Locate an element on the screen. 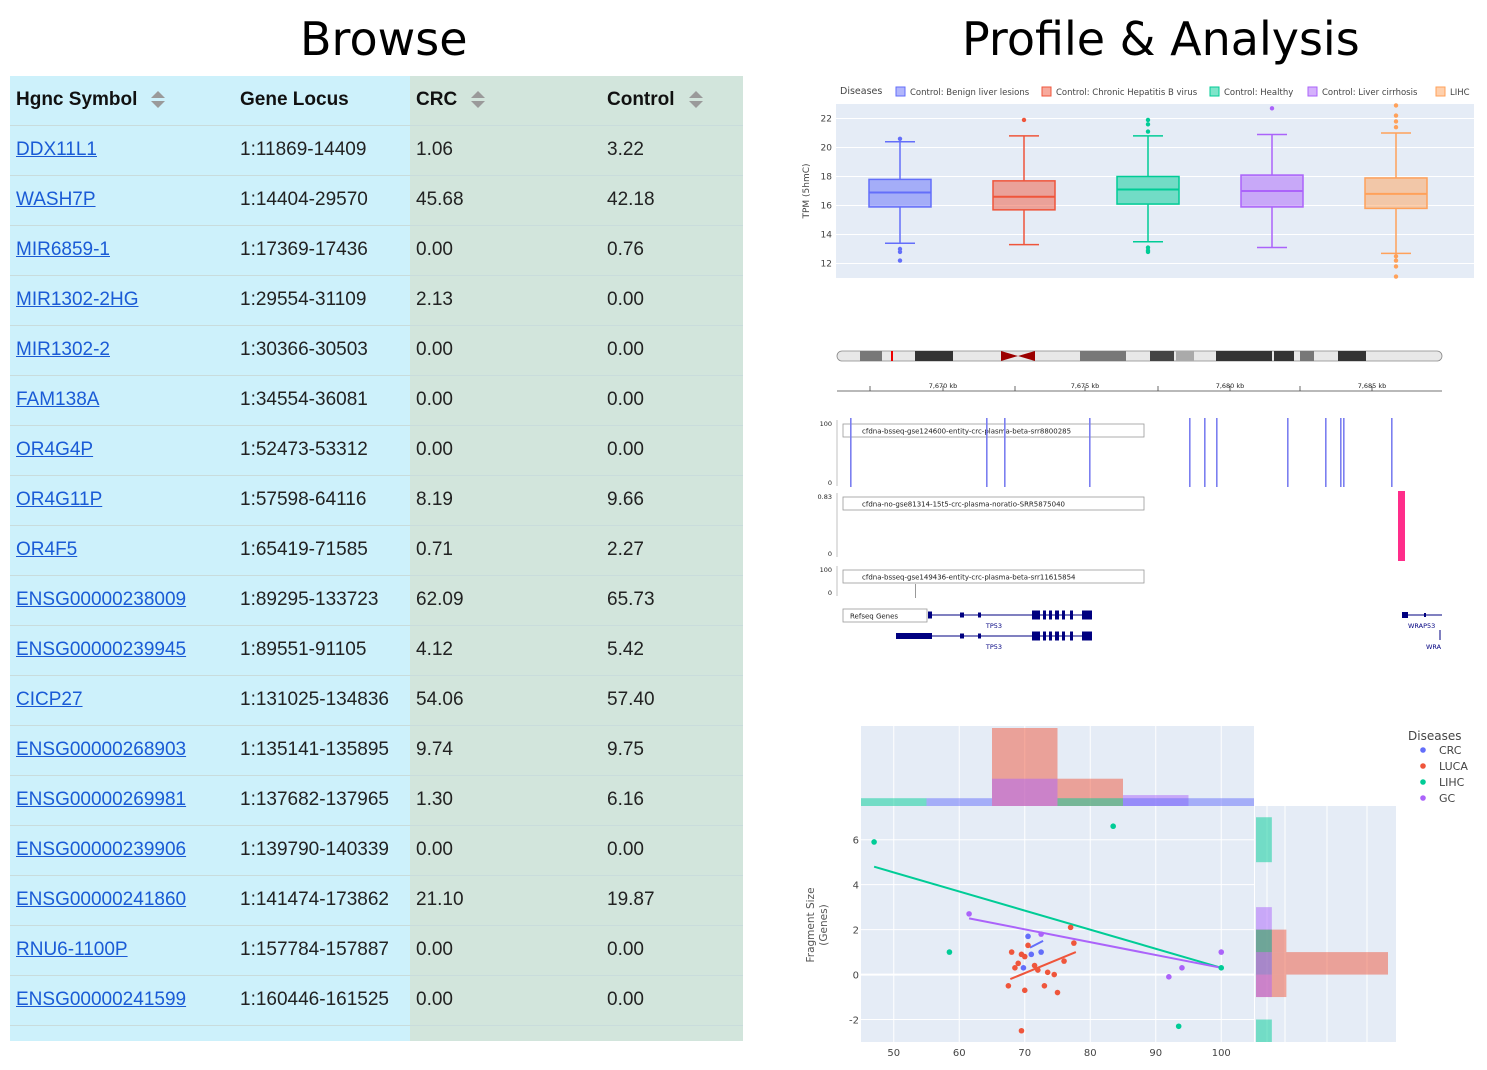  browse-section-title: Browse is located at coordinates (384, 39).